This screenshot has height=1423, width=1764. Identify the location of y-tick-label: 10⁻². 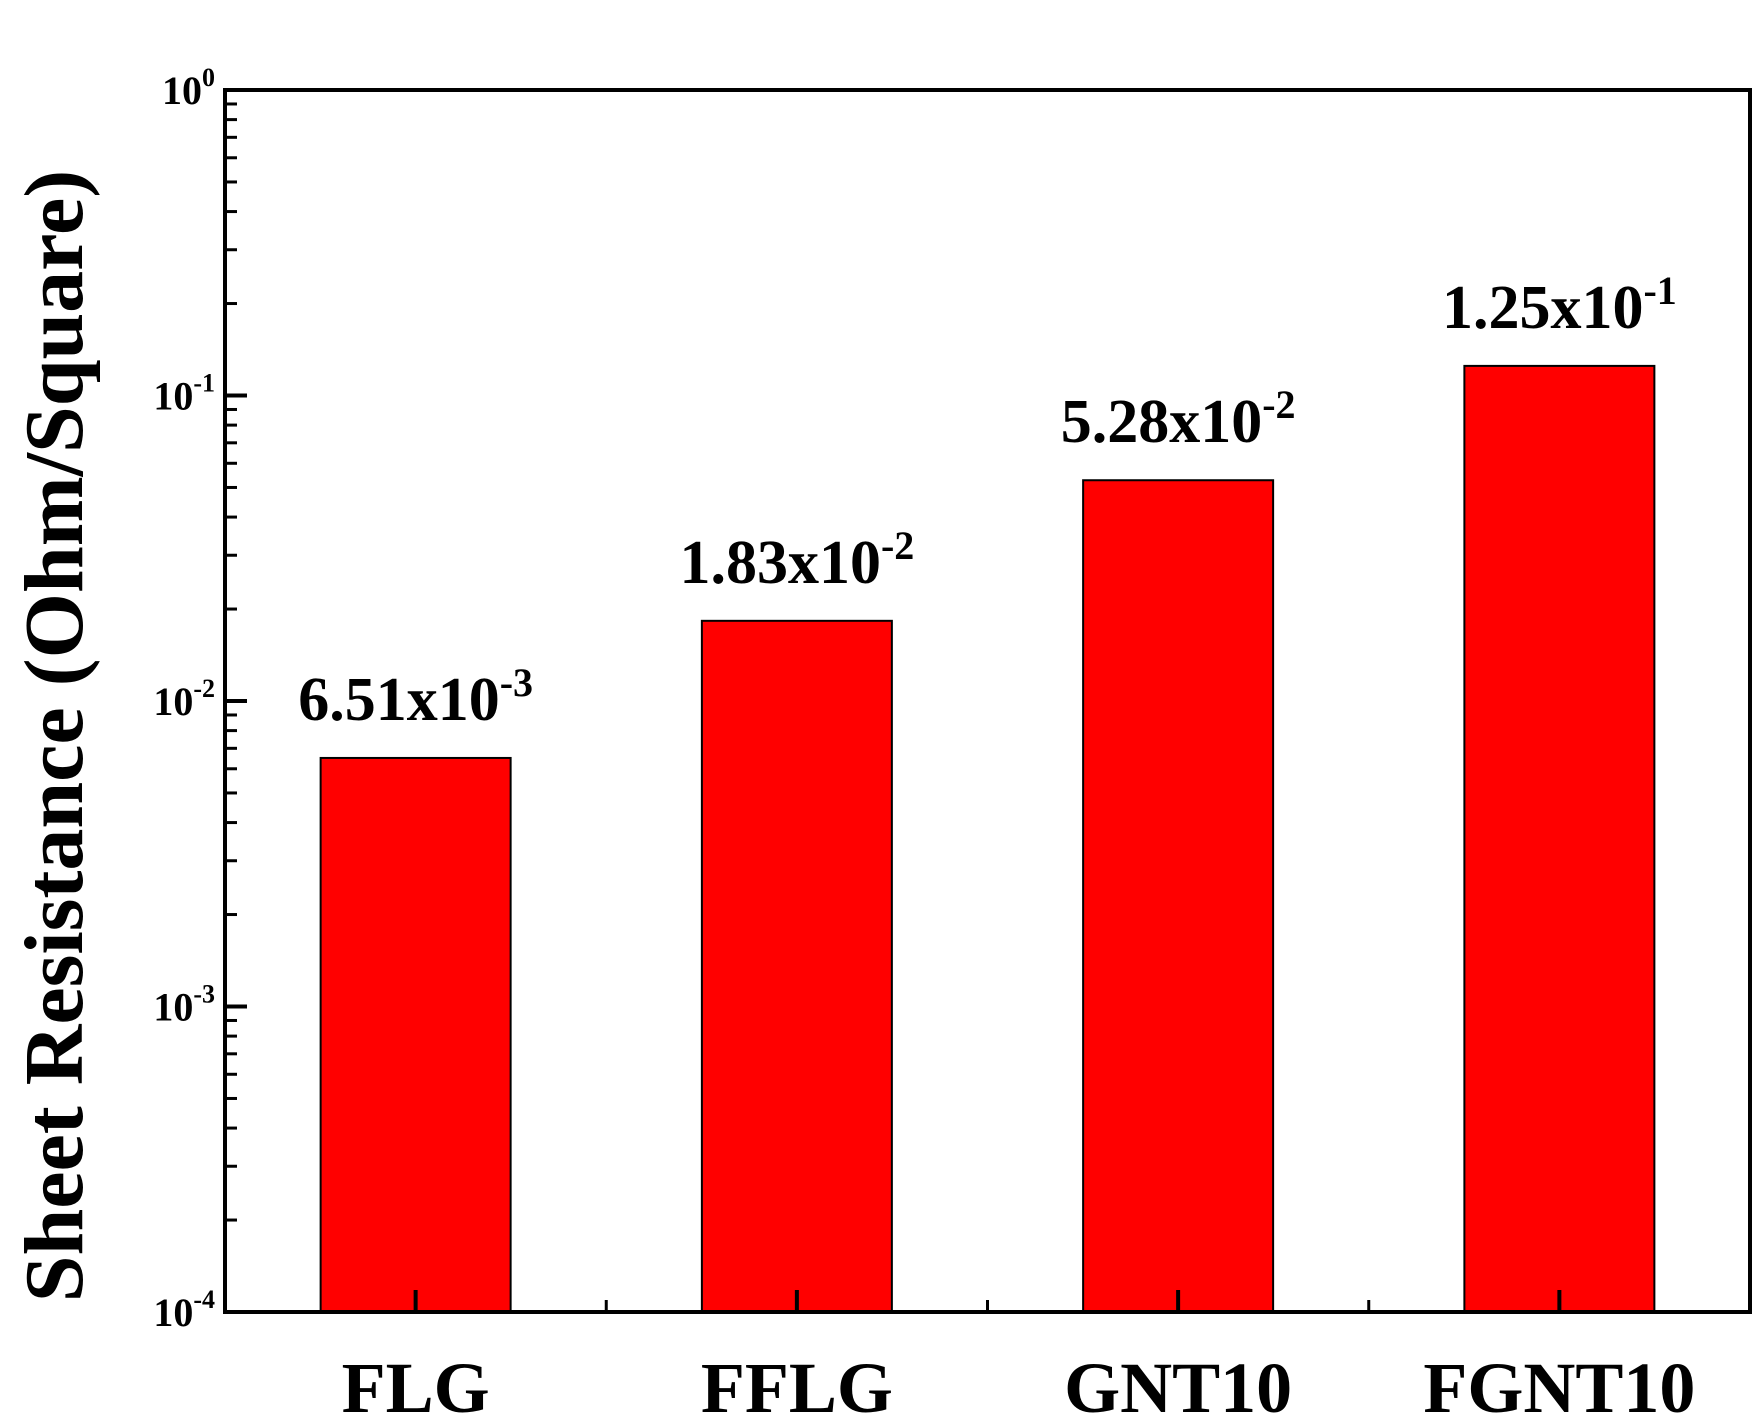
(184, 699).